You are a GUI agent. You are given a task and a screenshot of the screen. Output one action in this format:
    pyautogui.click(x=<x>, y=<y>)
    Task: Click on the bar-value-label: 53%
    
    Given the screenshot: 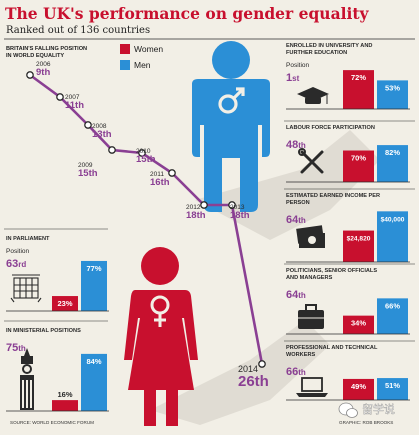 What is the action you would take?
    pyautogui.click(x=392, y=87)
    